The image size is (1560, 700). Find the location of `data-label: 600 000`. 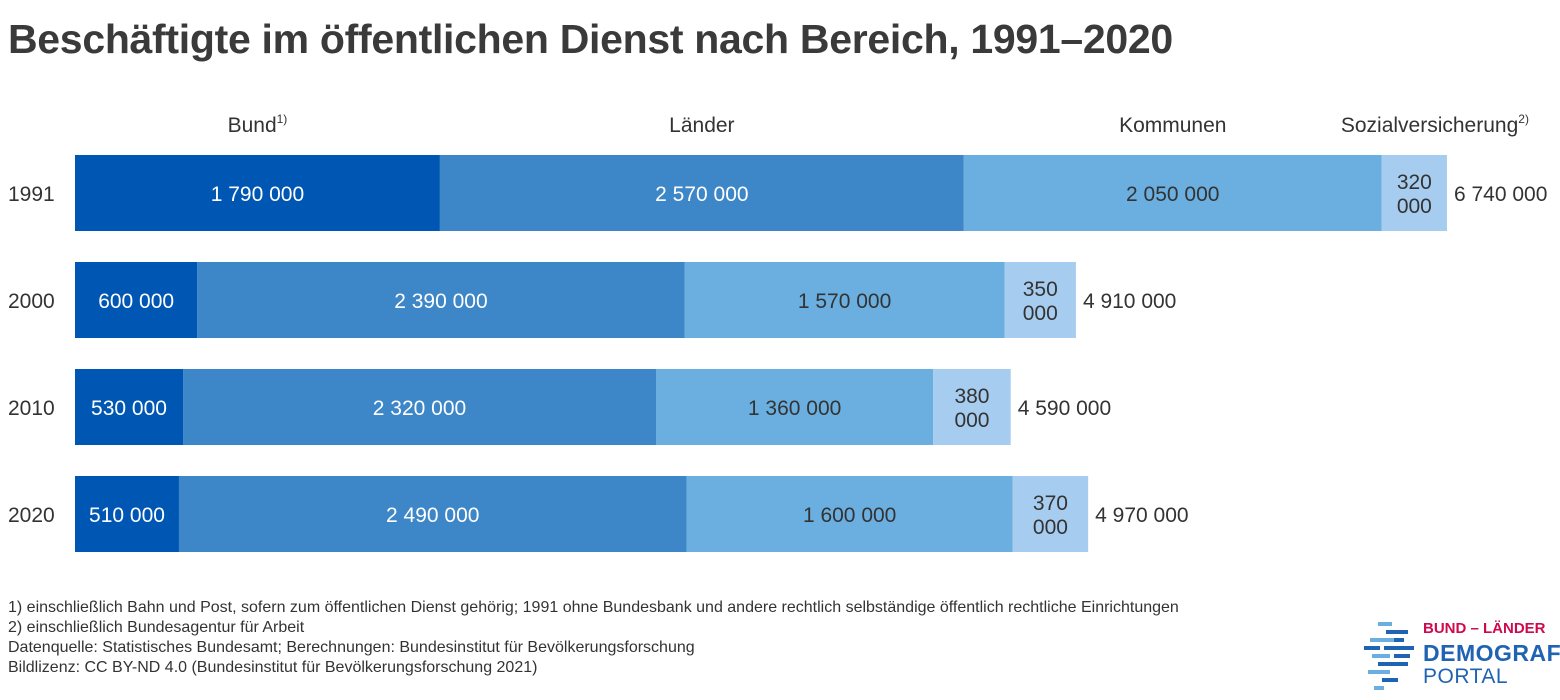

data-label: 600 000 is located at coordinates (136, 301).